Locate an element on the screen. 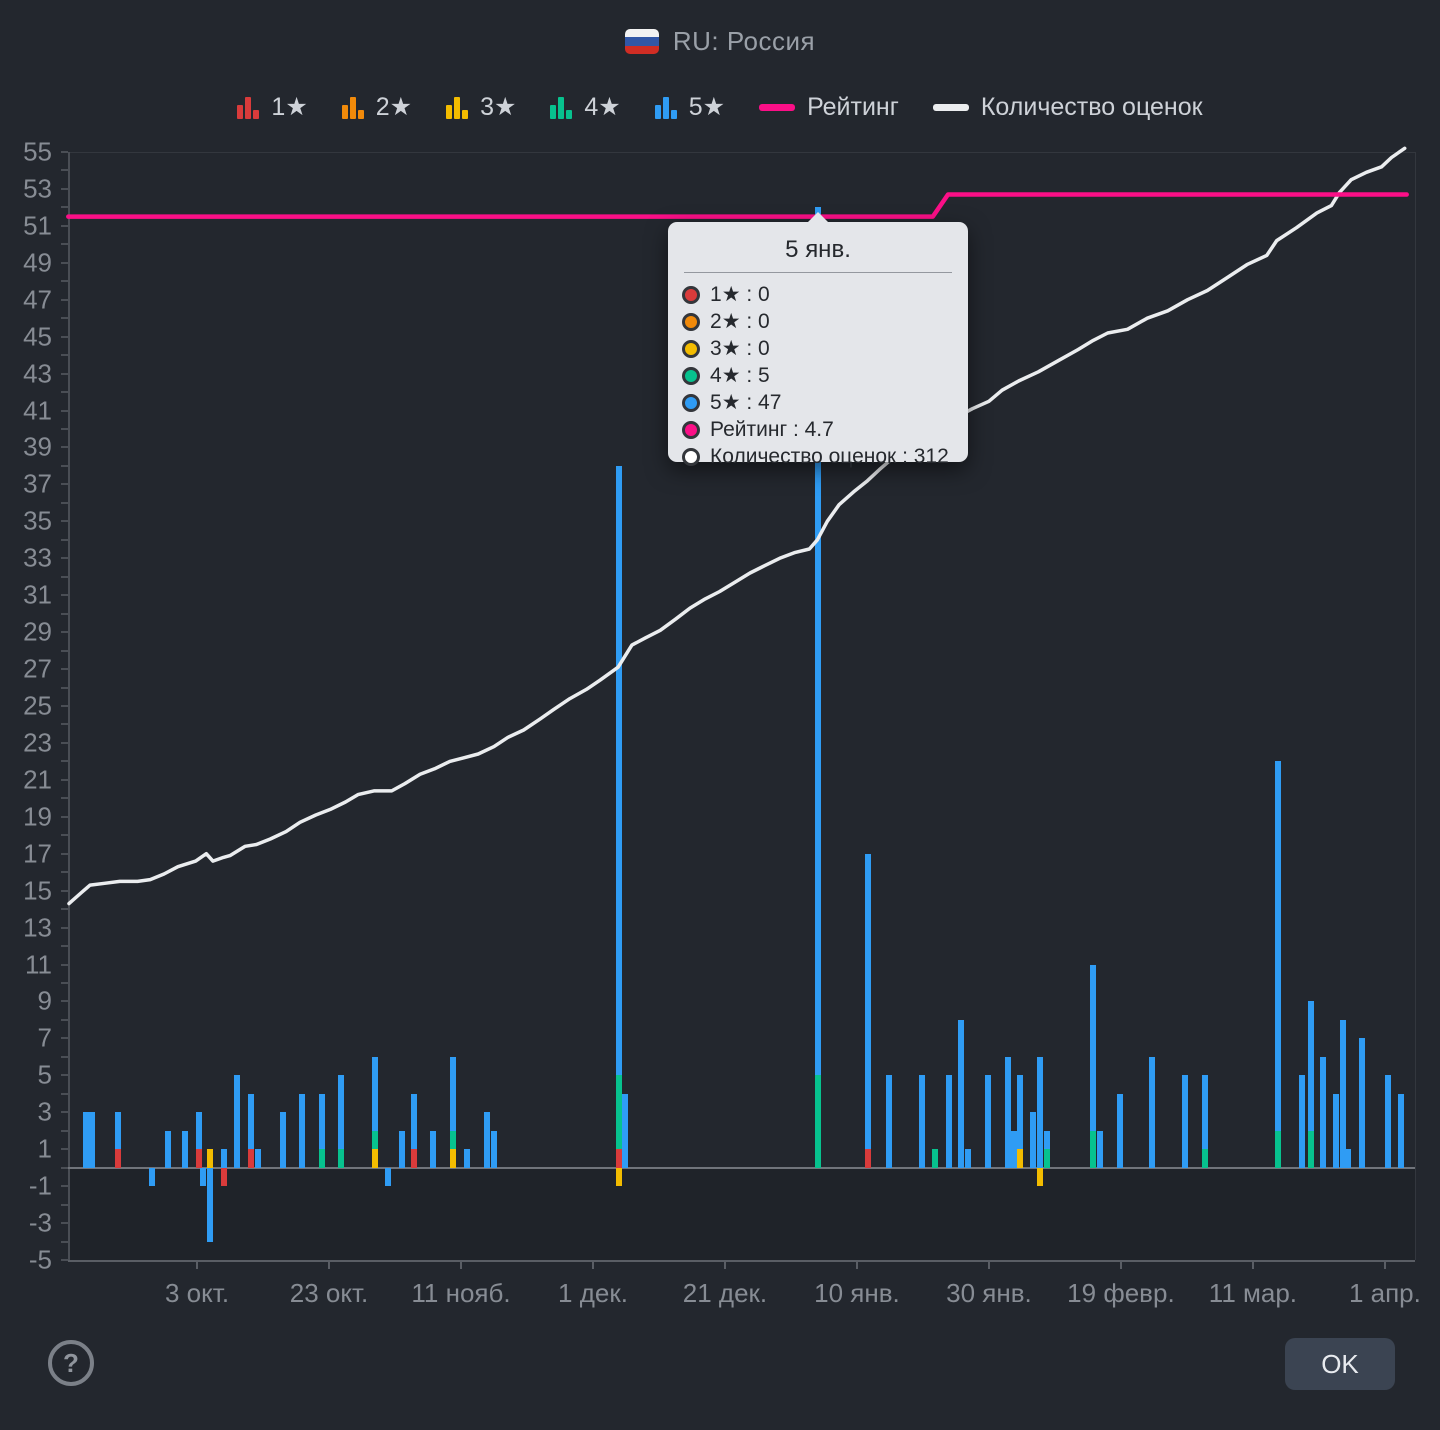 The image size is (1440, 1430). tooltip-row: Рейтинг : 4.7 is located at coordinates (818, 429).